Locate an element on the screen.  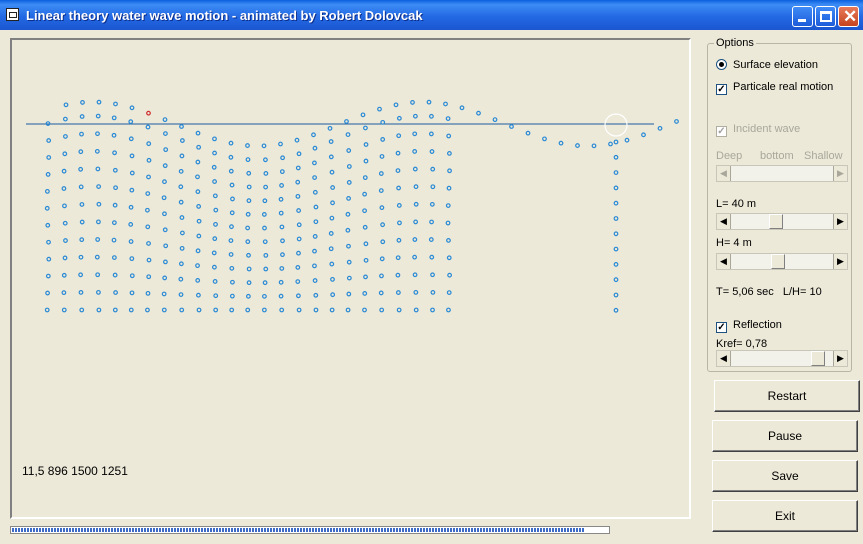
app-icon is located at coordinates (12, 14).